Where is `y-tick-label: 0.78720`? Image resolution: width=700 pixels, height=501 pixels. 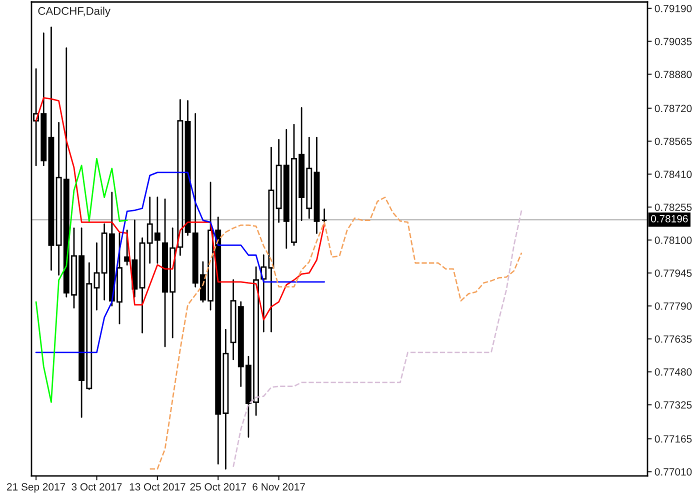
y-tick-label: 0.78720 is located at coordinates (673, 108).